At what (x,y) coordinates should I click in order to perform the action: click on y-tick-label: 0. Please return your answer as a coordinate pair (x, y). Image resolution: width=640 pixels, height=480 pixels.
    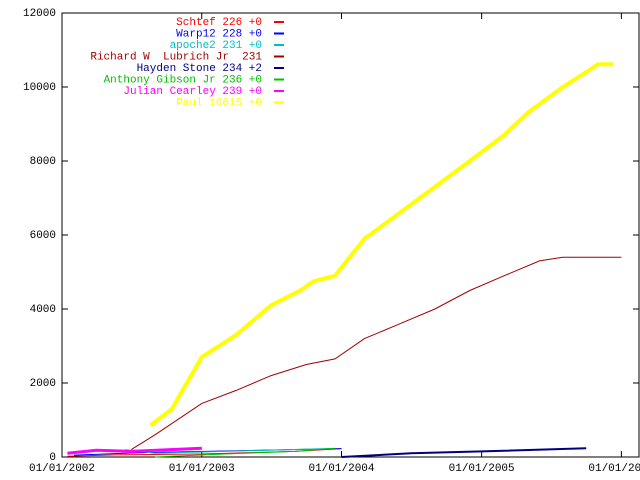
    Looking at the image, I should click on (52, 458).